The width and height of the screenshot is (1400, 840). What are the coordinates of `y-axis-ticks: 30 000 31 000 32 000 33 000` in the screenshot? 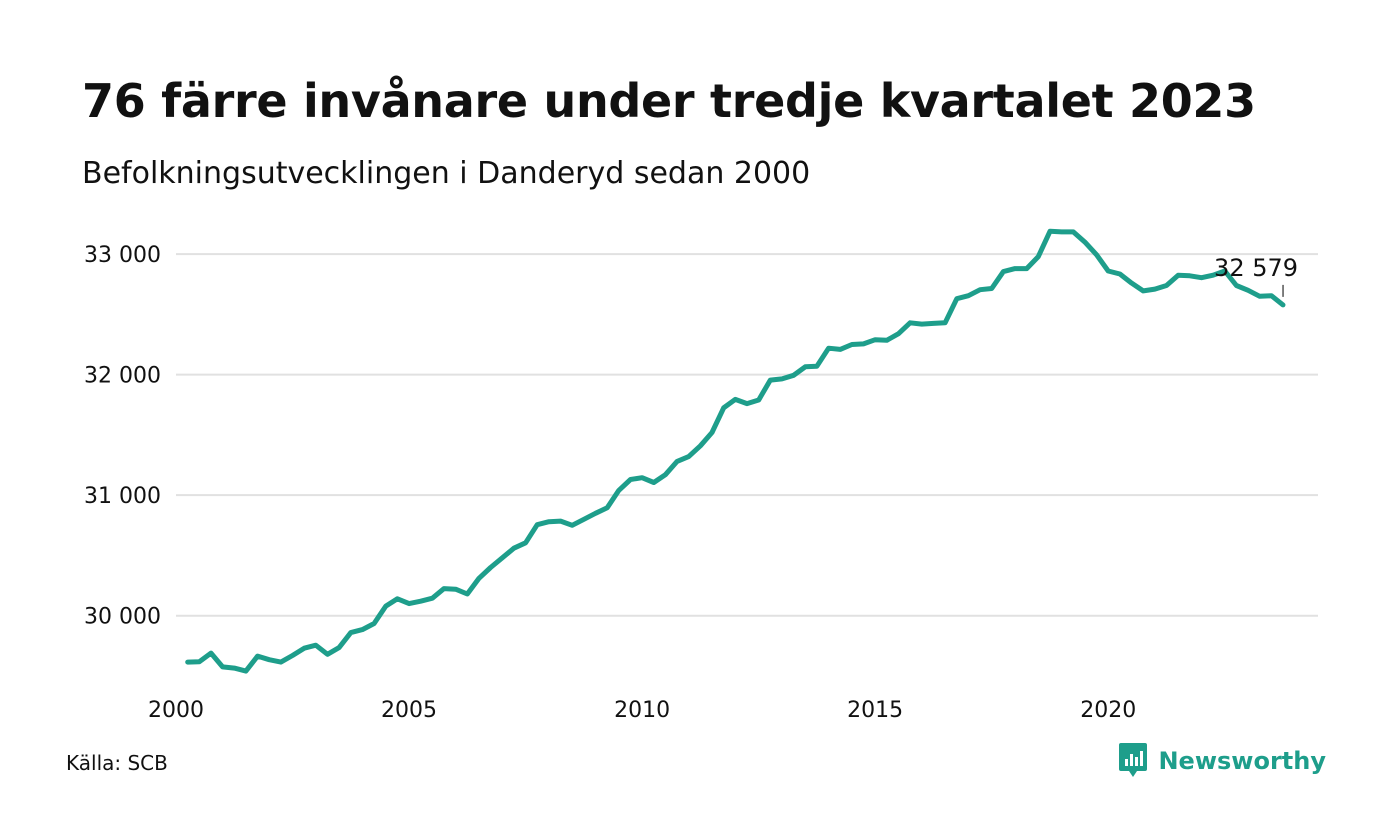 It's located at (122, 436).